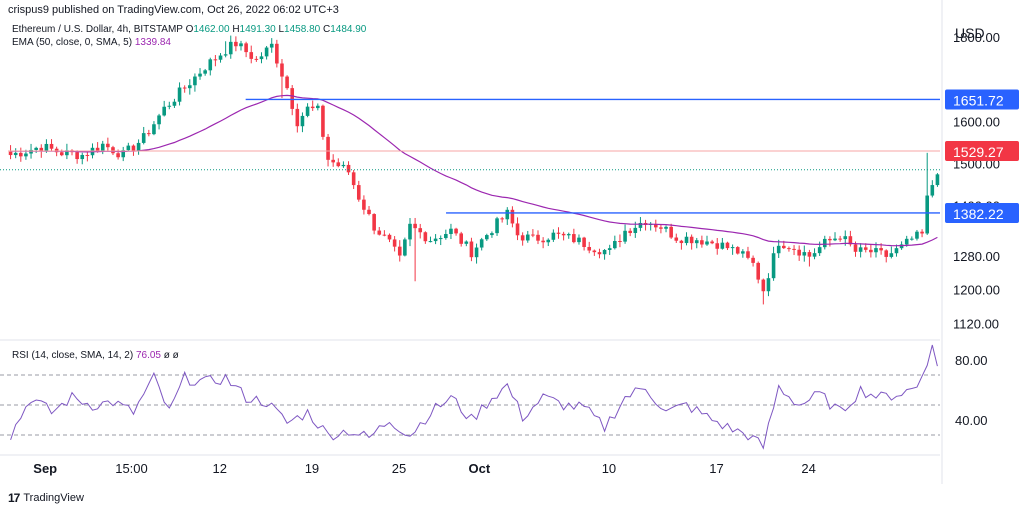  I want to click on ema-label: EMA (50, close, 0, SMA, 5), so click(72, 42).